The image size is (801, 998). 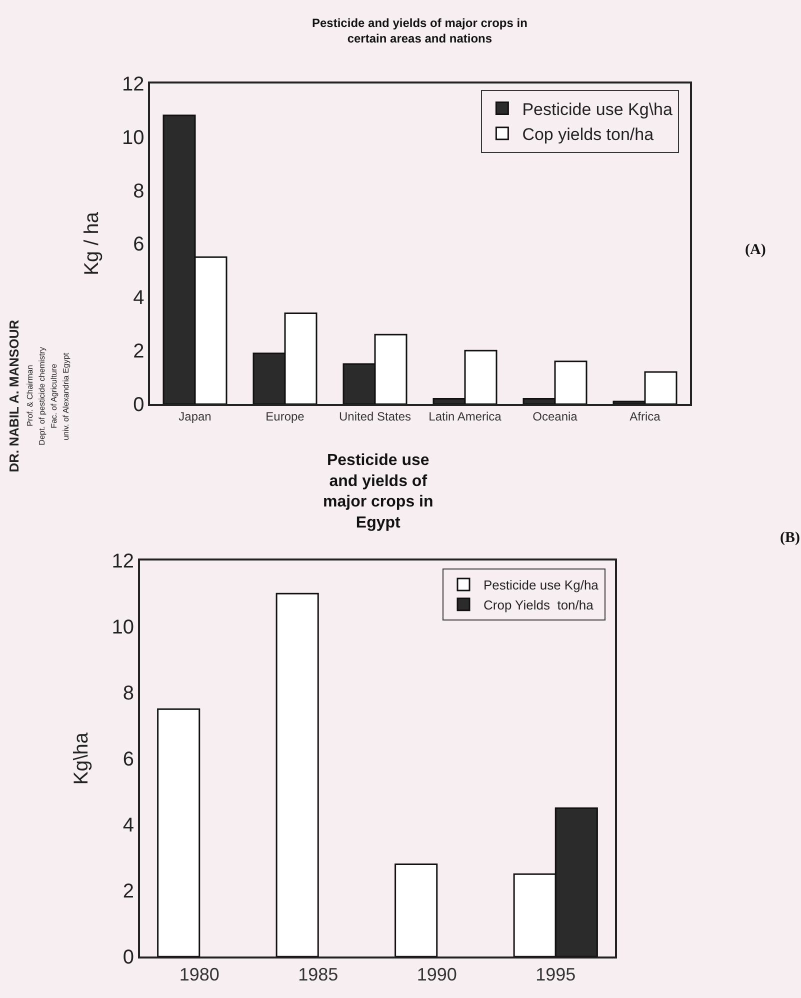 I want to click on x-tick-label: Oceania, so click(x=555, y=416).